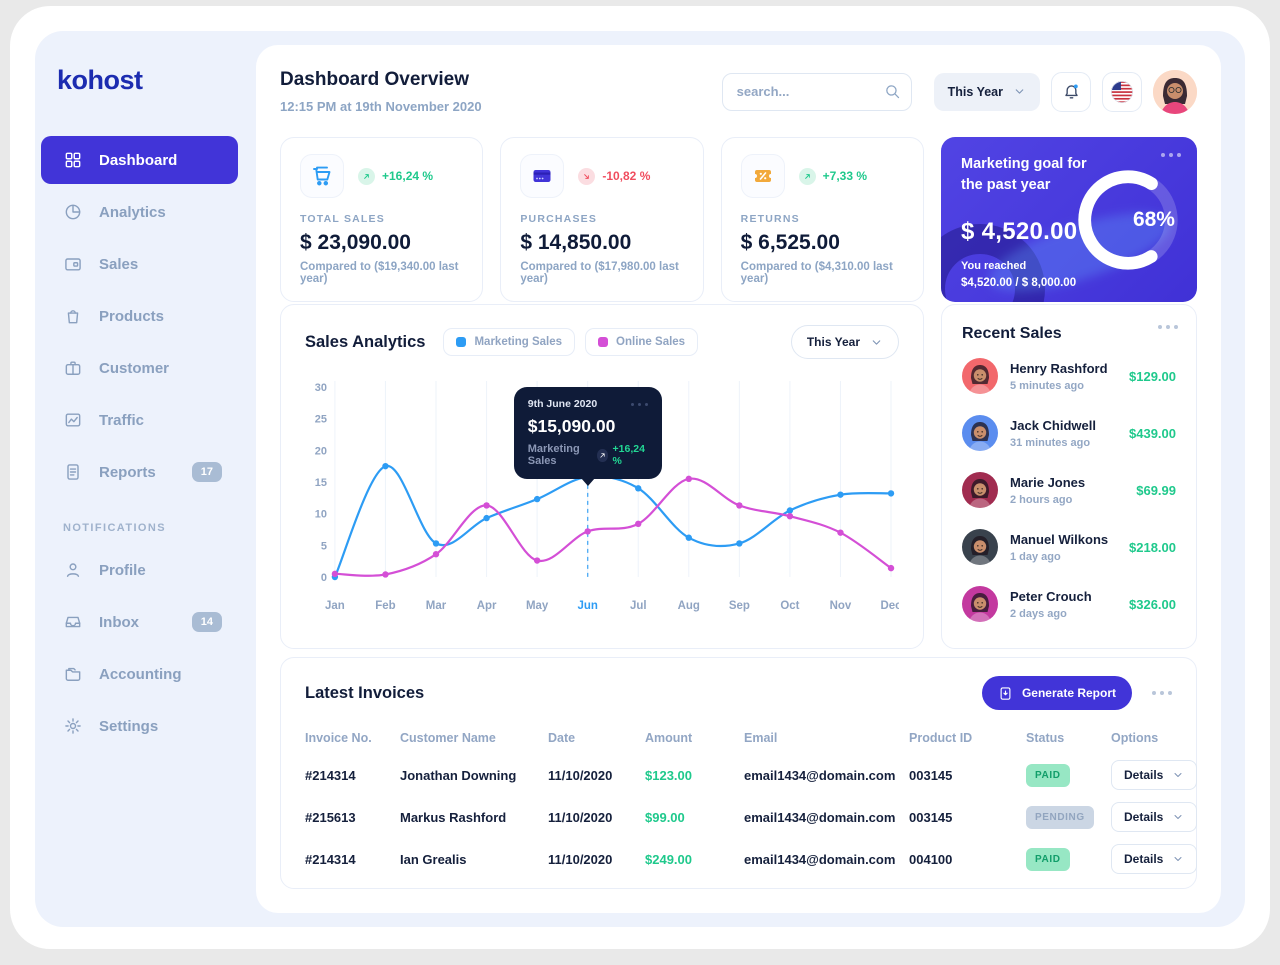 The width and height of the screenshot is (1280, 965). Describe the element at coordinates (562, 404) in the screenshot. I see `tooltip-date: 9th June 2020` at that location.